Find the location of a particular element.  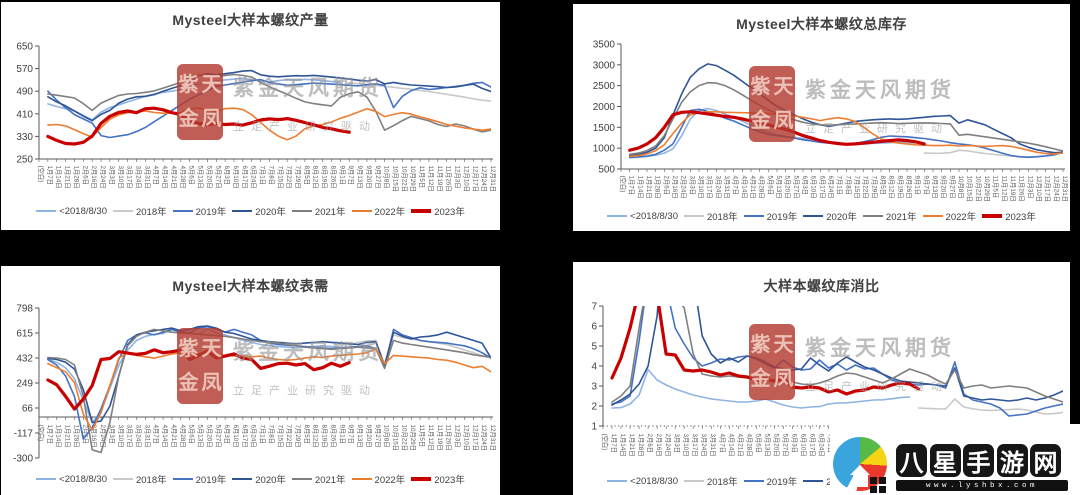

svg-text: 4 is located at coordinates (594, 367).